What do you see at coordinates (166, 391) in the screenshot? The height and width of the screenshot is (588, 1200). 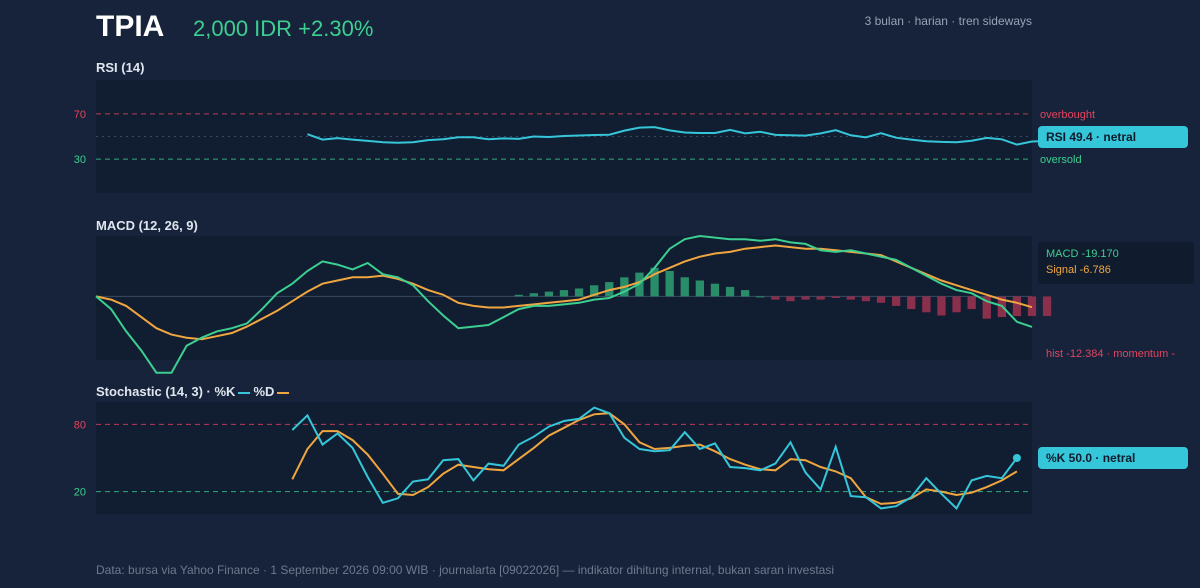 I see `stoch-title-text: Stochastic (14, 3) · %K` at bounding box center [166, 391].